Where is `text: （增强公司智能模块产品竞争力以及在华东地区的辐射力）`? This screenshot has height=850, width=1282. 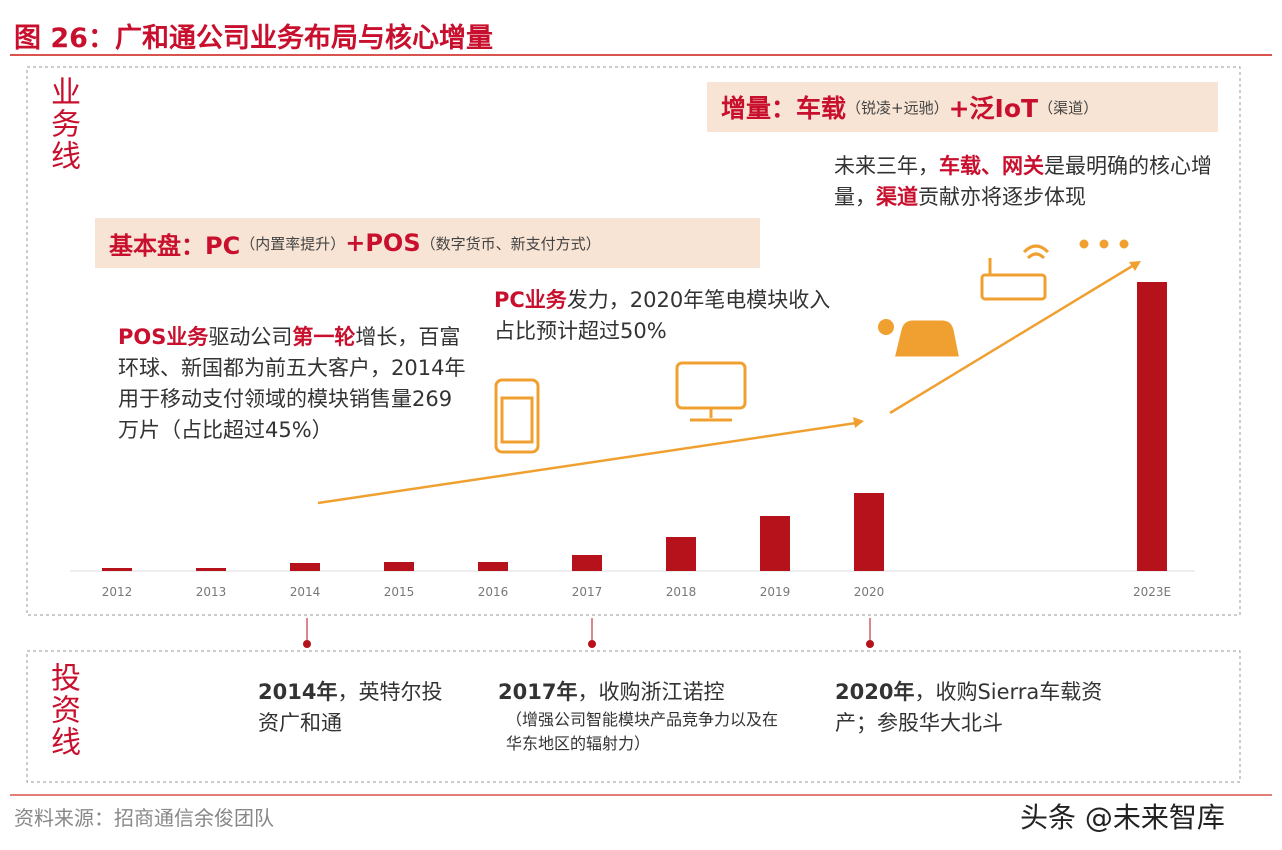 text: （增强公司智能模块产品竞争力以及在华东地区的辐射力） is located at coordinates (642, 731).